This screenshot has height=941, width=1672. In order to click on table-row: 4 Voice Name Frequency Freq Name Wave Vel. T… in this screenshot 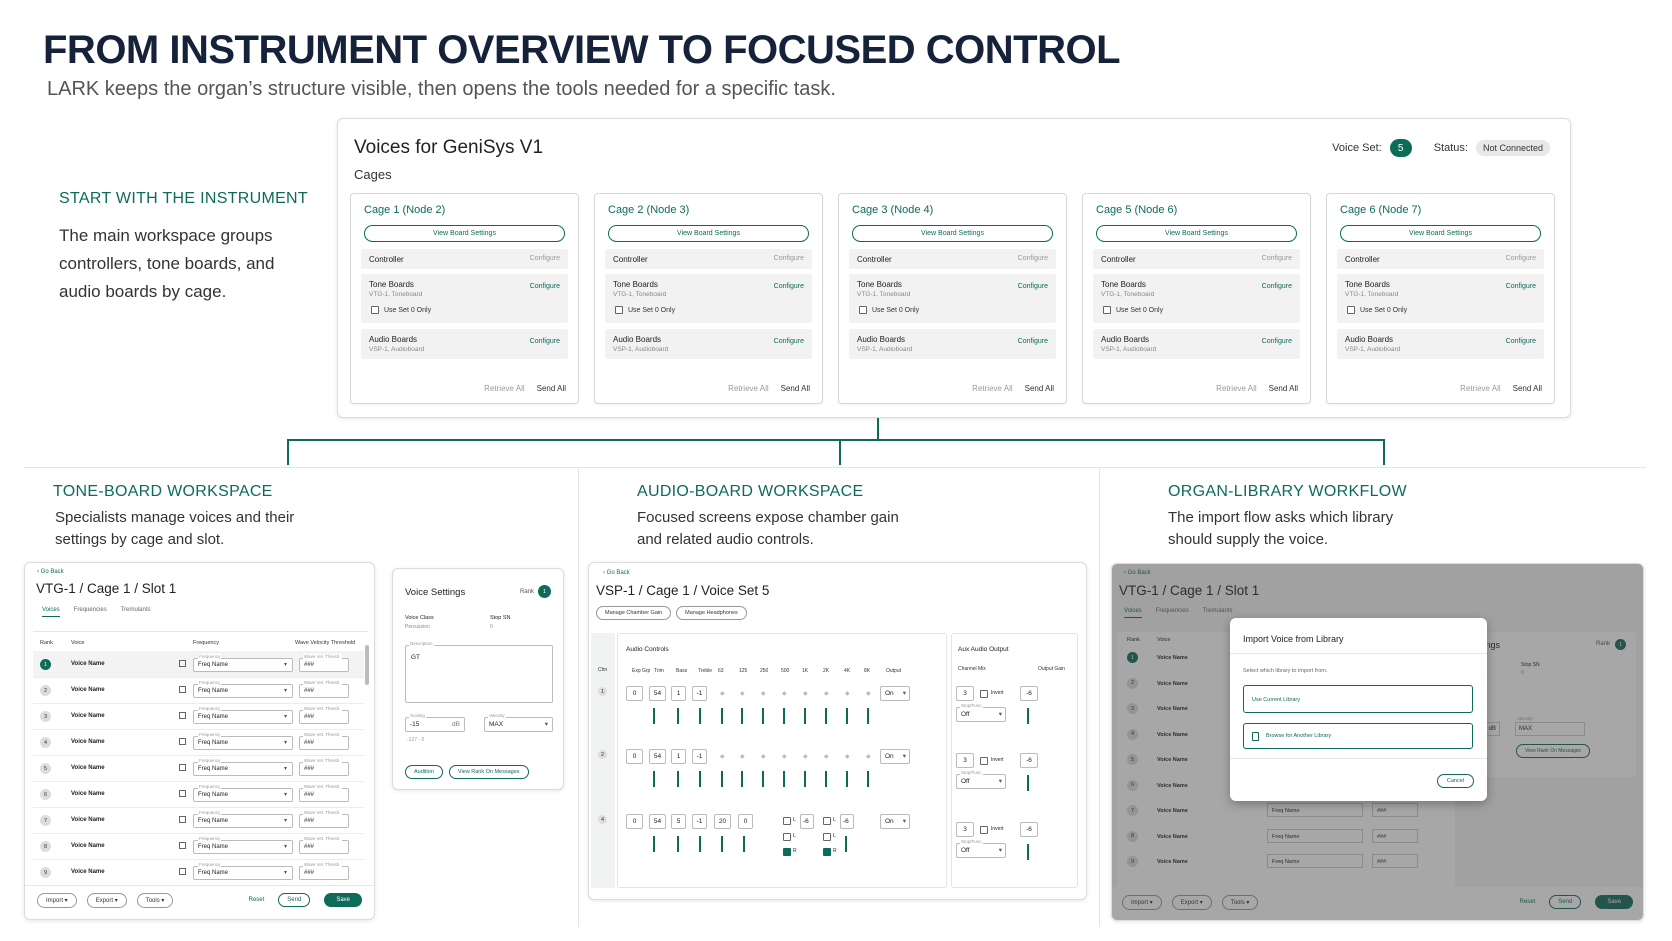, I will do `click(198, 742)`.